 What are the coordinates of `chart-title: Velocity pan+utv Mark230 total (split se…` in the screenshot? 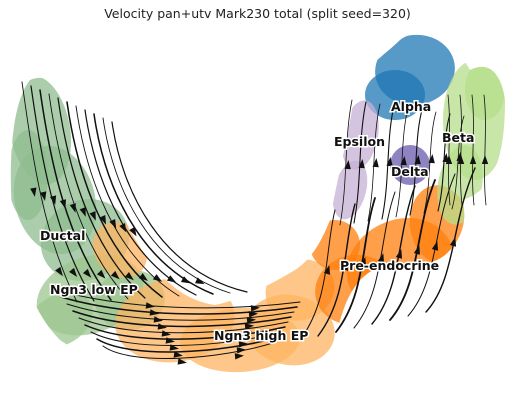 It's located at (257, 13).